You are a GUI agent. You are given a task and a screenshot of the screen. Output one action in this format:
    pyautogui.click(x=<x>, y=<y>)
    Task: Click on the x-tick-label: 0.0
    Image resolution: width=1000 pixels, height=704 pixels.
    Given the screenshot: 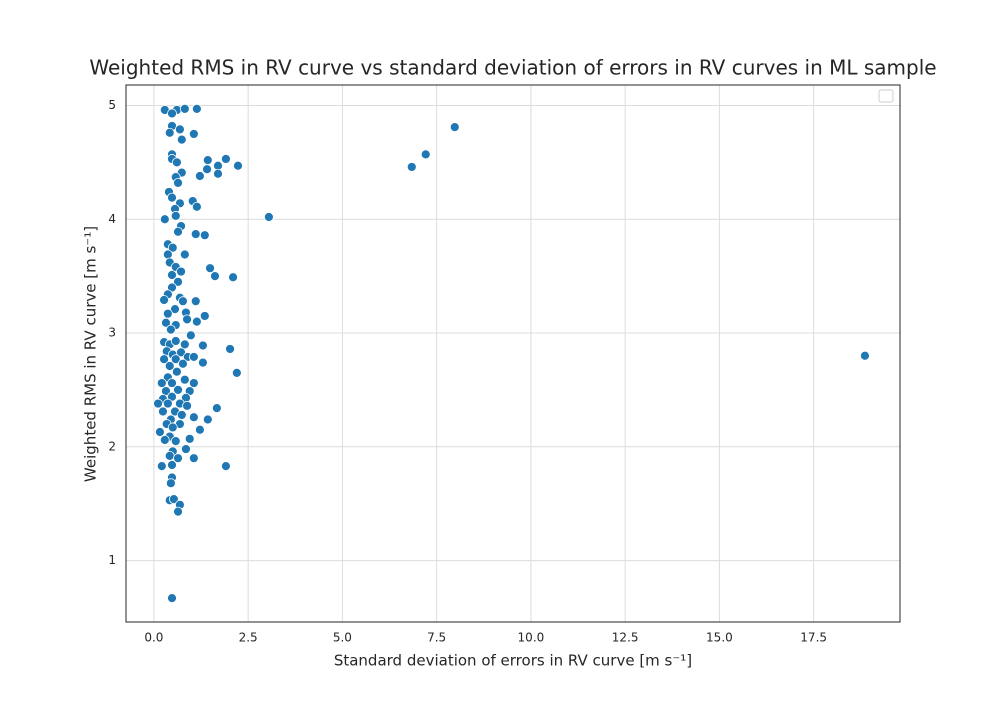 What is the action you would take?
    pyautogui.click(x=153, y=638)
    